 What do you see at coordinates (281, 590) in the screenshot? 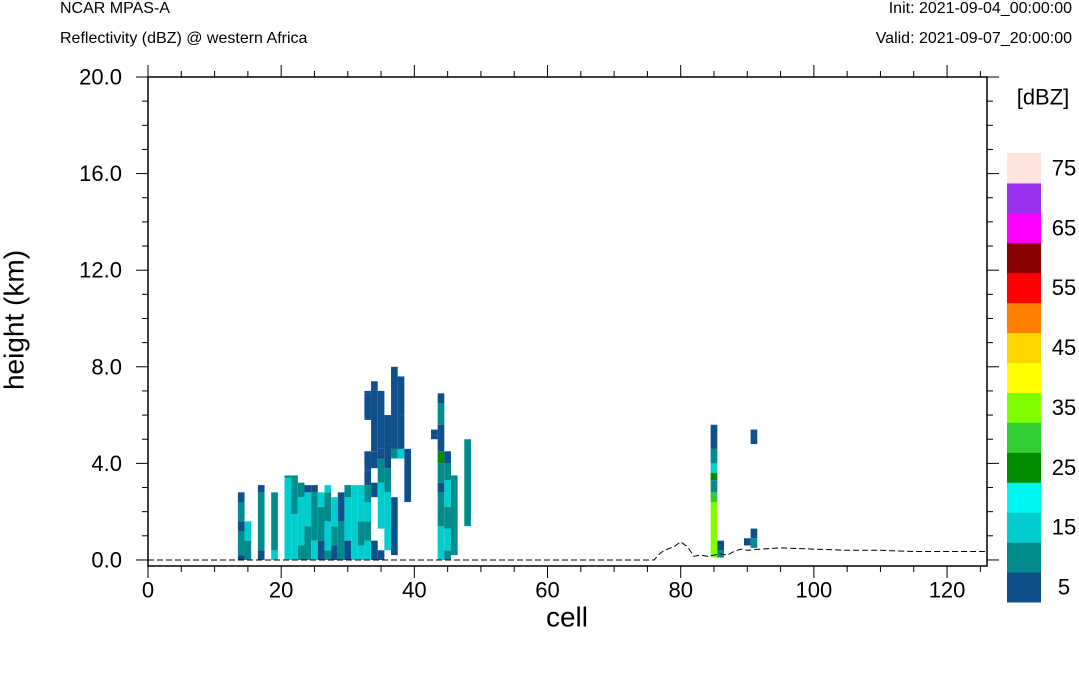
I see `x-tick-label: 20` at bounding box center [281, 590].